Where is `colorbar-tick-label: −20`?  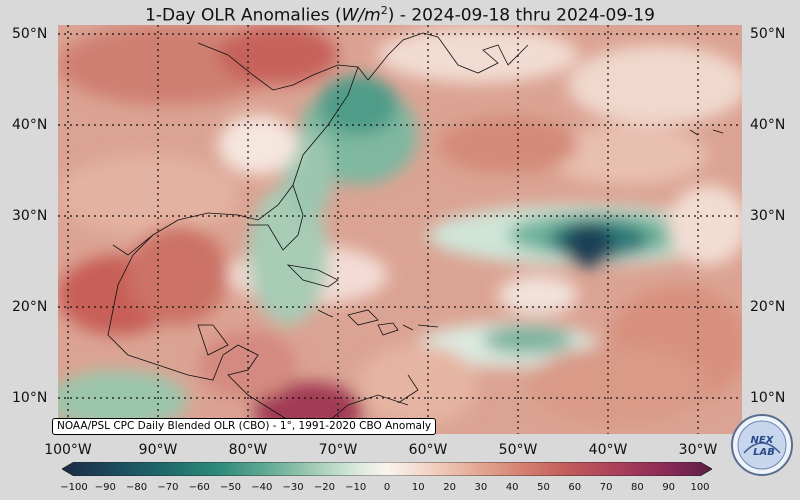
colorbar-tick-label: −20 is located at coordinates (324, 487).